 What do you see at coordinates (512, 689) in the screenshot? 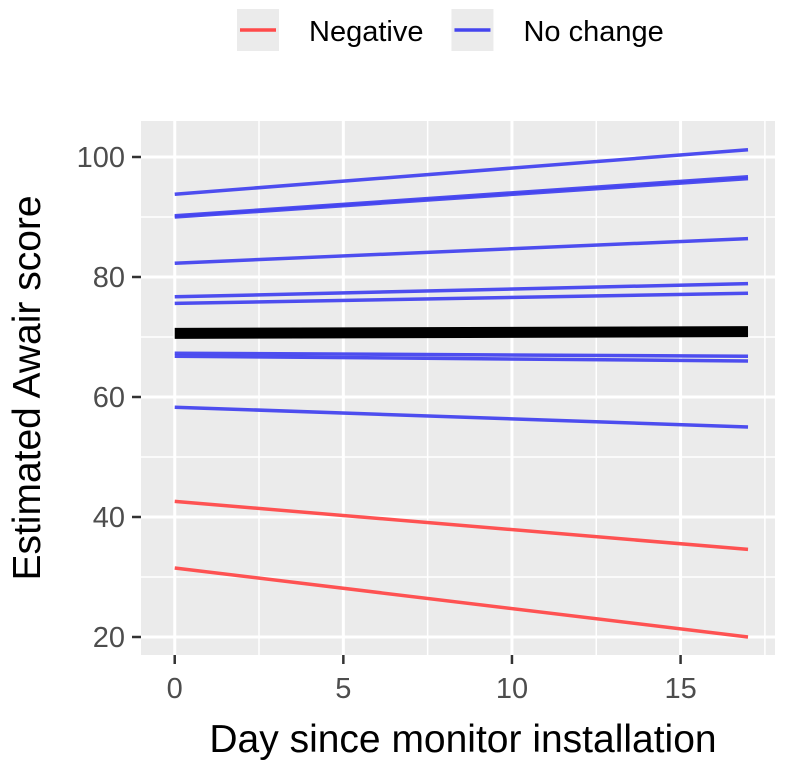
I see `x-tick-label: 10` at bounding box center [512, 689].